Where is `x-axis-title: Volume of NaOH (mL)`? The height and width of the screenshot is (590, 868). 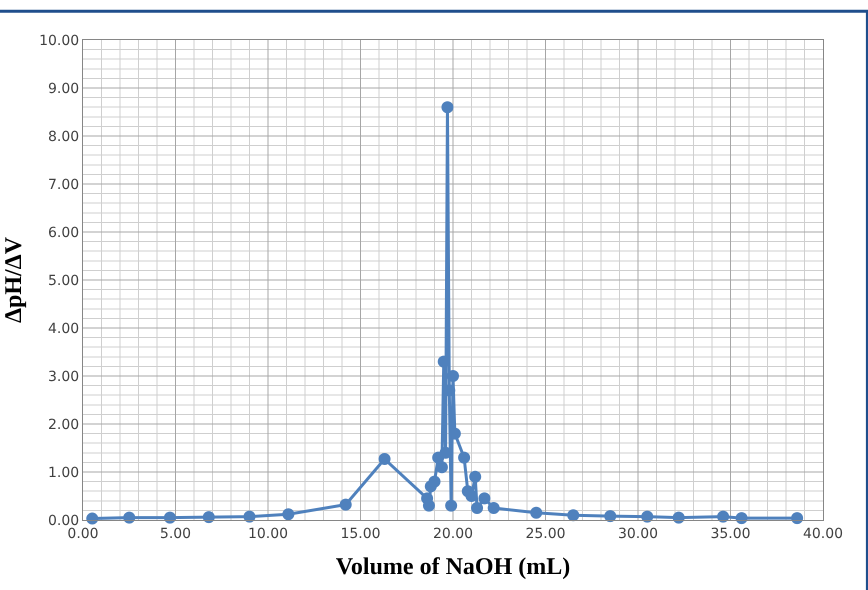 x-axis-title: Volume of NaOH (mL) is located at coordinates (453, 567).